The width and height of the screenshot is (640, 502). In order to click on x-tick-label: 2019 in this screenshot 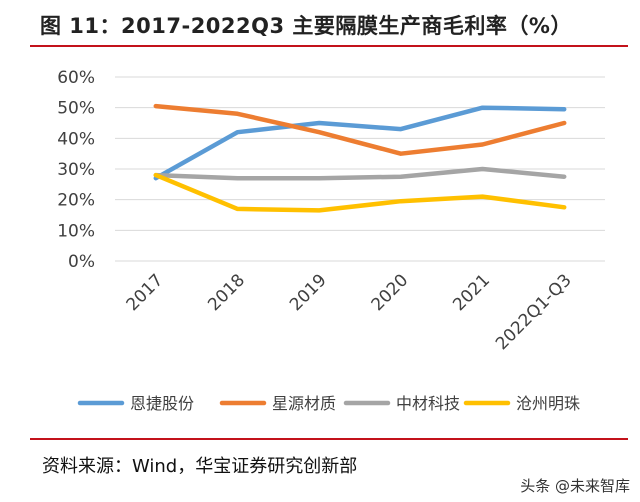, I will do `click(308, 292)`.